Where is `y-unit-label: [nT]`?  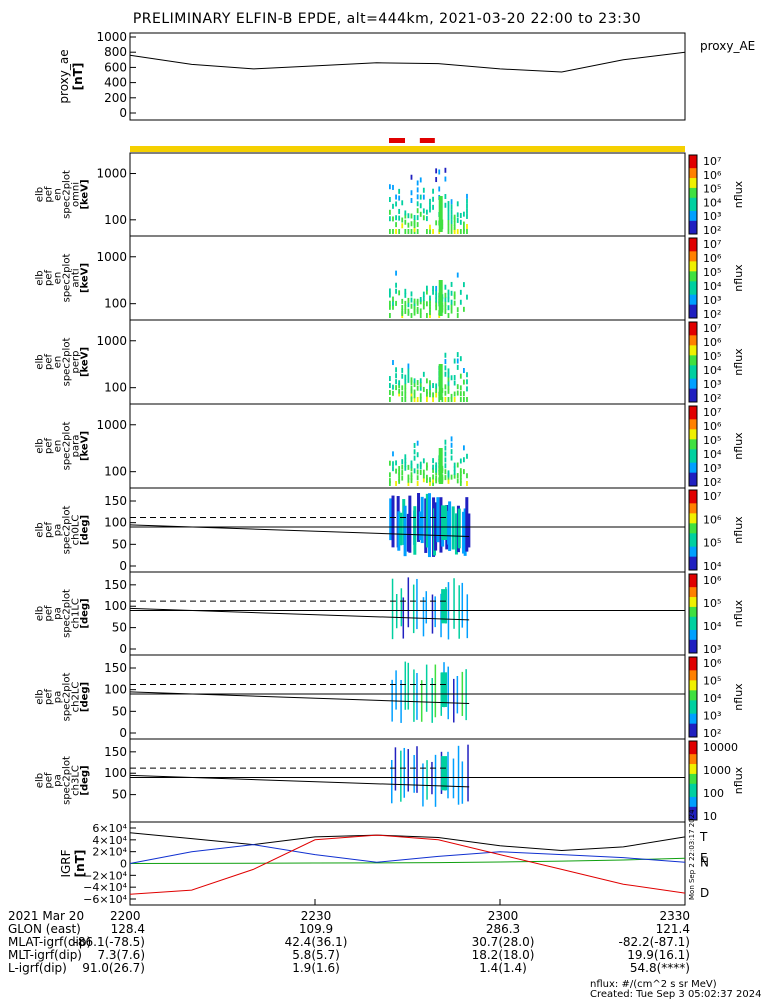
y-unit-label: [nT] is located at coordinates (80, 864).